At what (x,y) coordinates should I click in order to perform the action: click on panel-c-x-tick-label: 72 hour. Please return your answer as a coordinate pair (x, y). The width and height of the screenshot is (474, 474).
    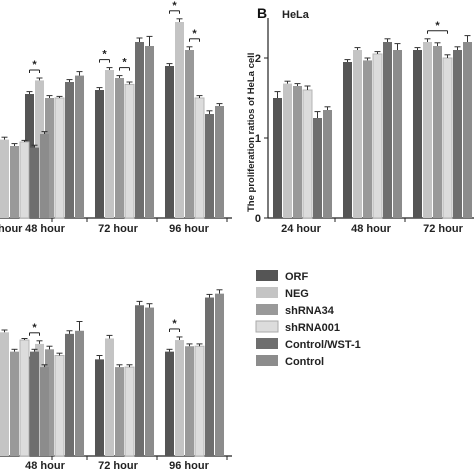
    Looking at the image, I should click on (118, 466).